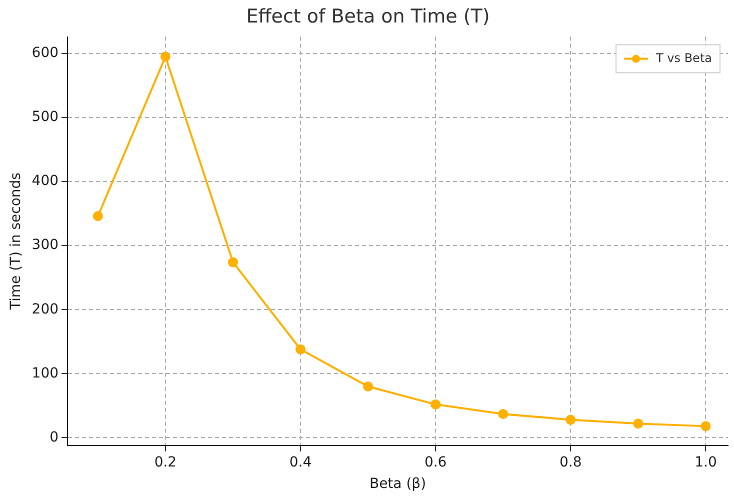  Describe the element at coordinates (54, 437) in the screenshot. I see `y-tick-label: 0` at that location.